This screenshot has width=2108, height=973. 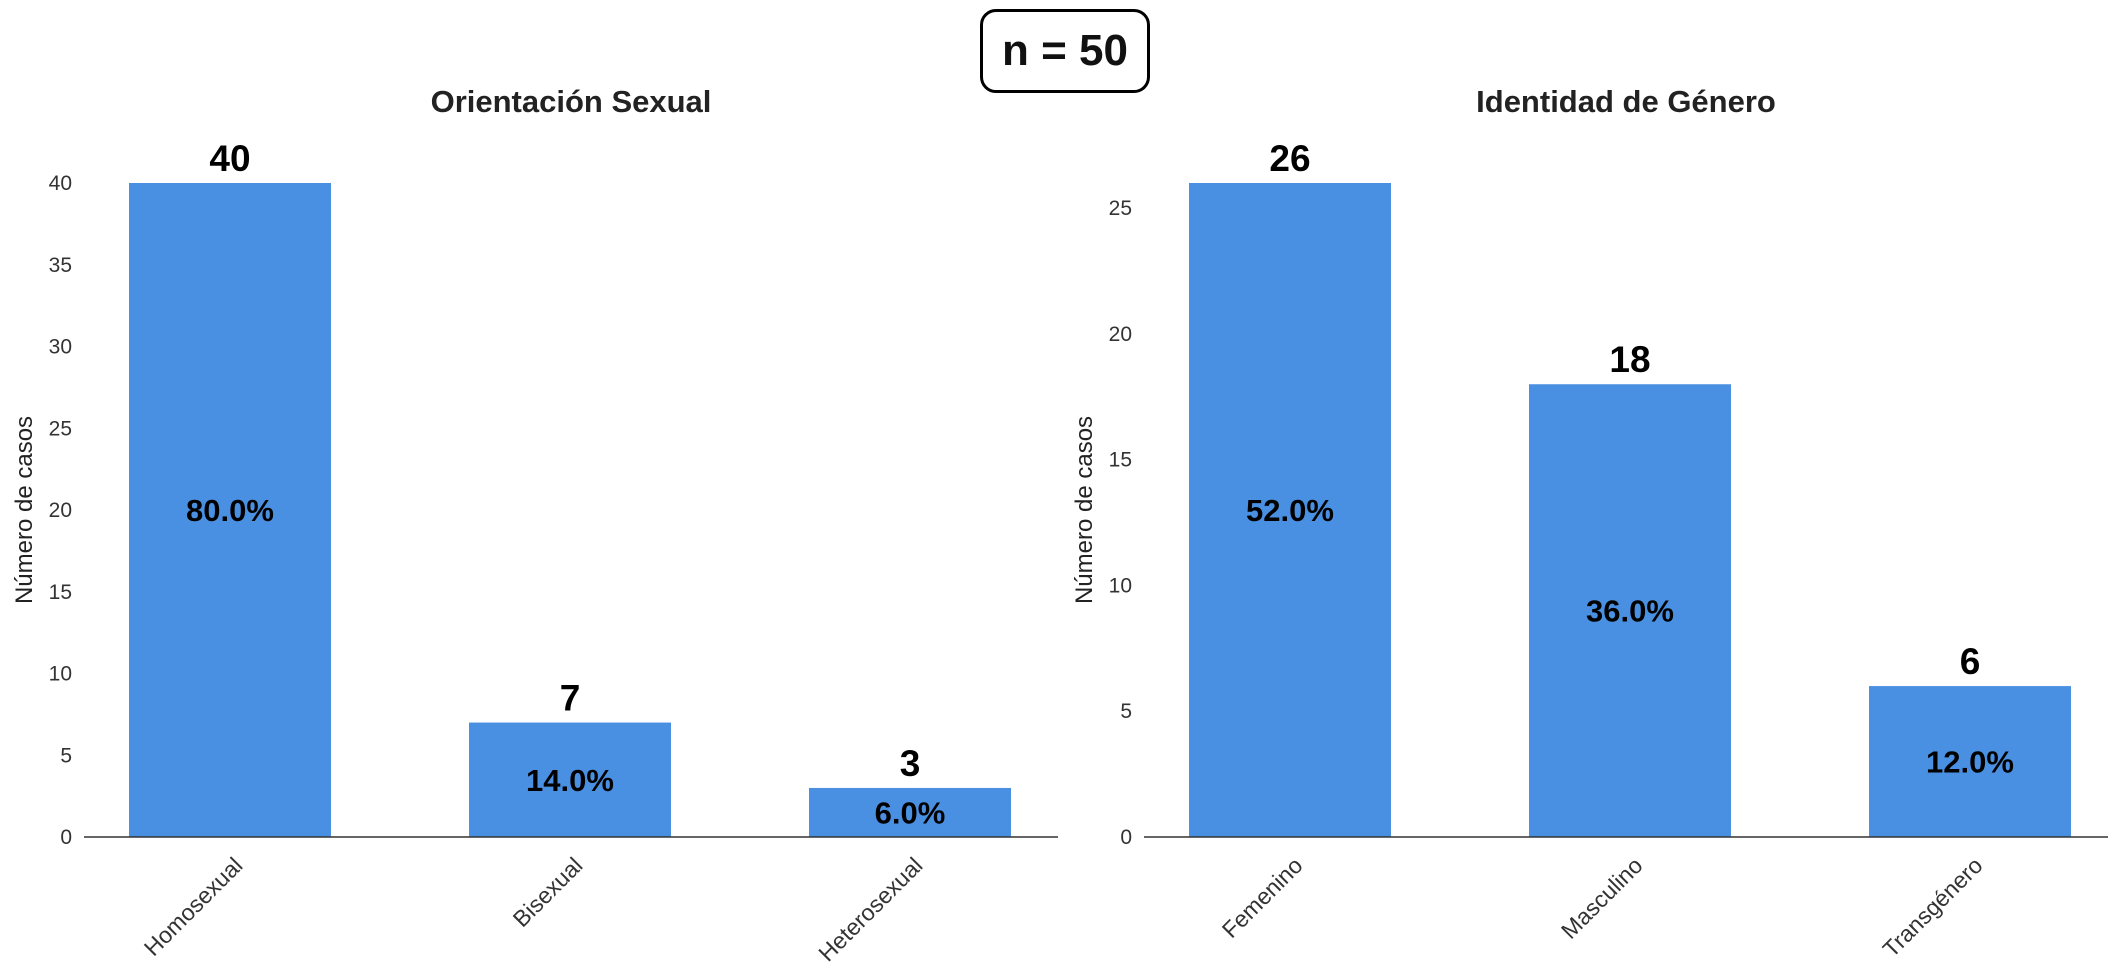 I want to click on bar-value-label: 6, so click(x=1970, y=661).